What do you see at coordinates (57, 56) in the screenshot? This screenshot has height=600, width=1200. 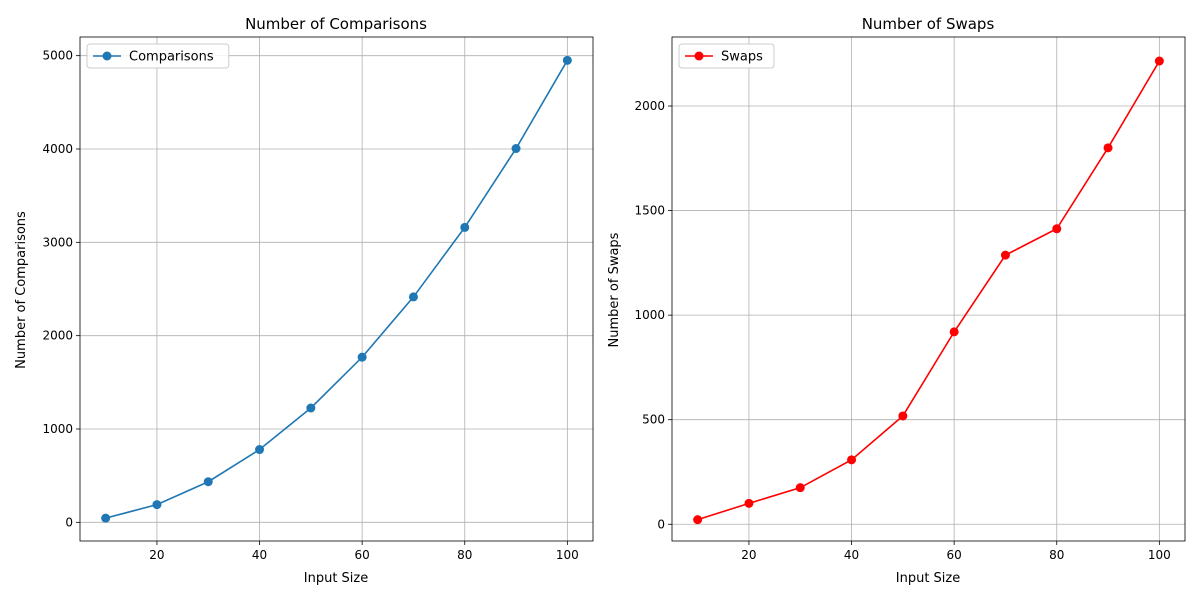 I see `y-tick-label: 5000` at bounding box center [57, 56].